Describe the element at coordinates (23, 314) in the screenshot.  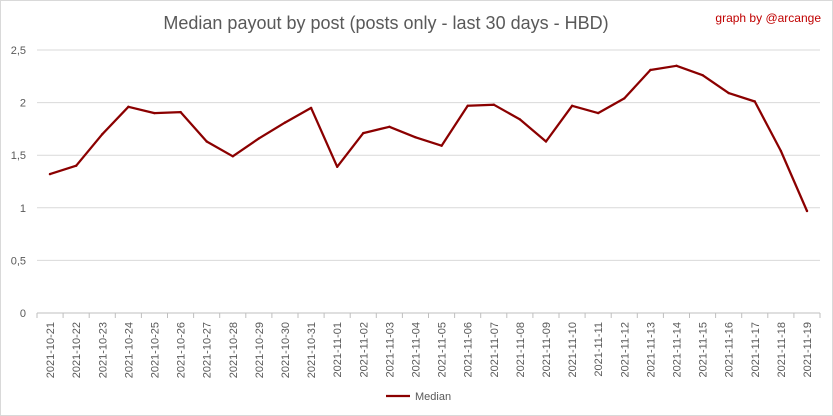
I see `y-tick-label: 0` at that location.